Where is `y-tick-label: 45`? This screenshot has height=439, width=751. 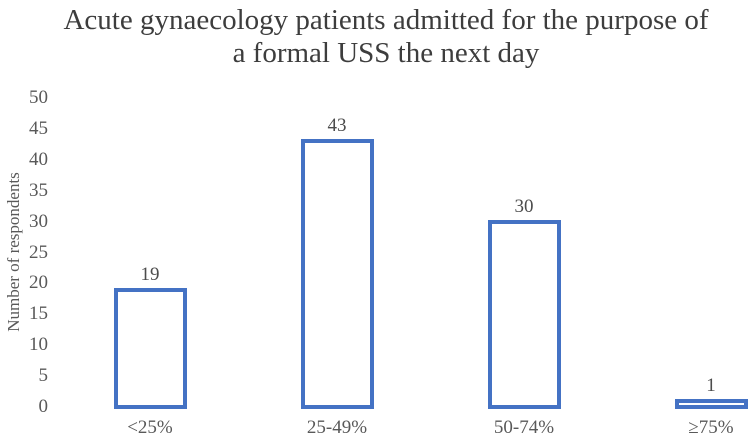 y-tick-label: 45 is located at coordinates (38, 128).